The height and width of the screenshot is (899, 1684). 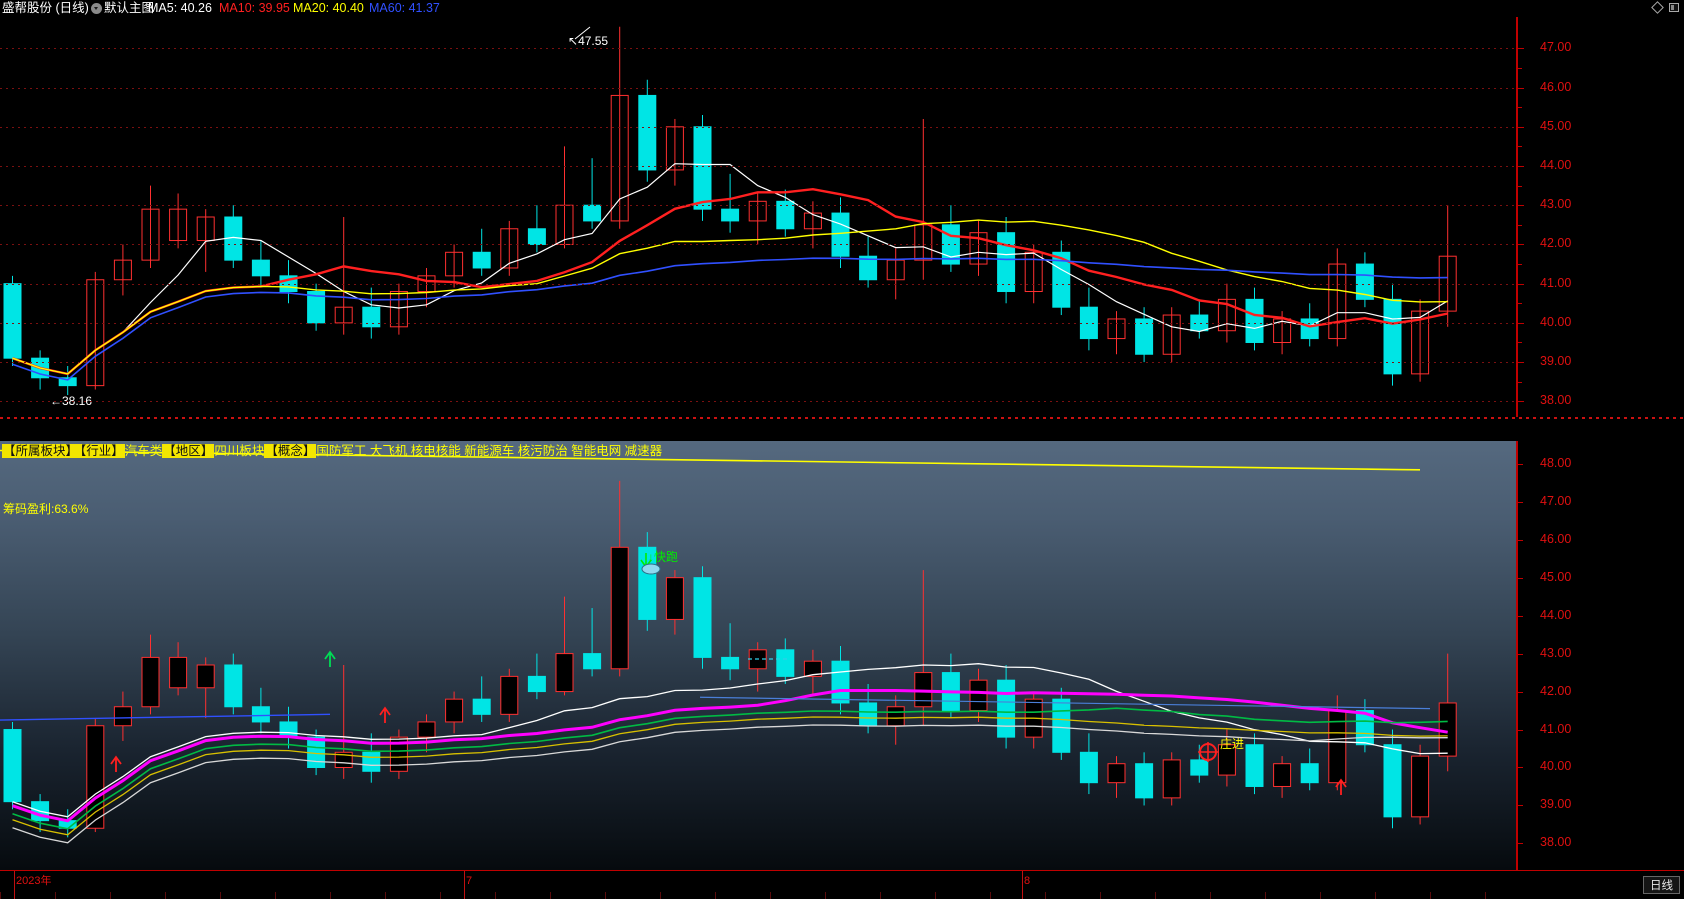 I want to click on axis-label: 48.00, so click(x=1556, y=462).